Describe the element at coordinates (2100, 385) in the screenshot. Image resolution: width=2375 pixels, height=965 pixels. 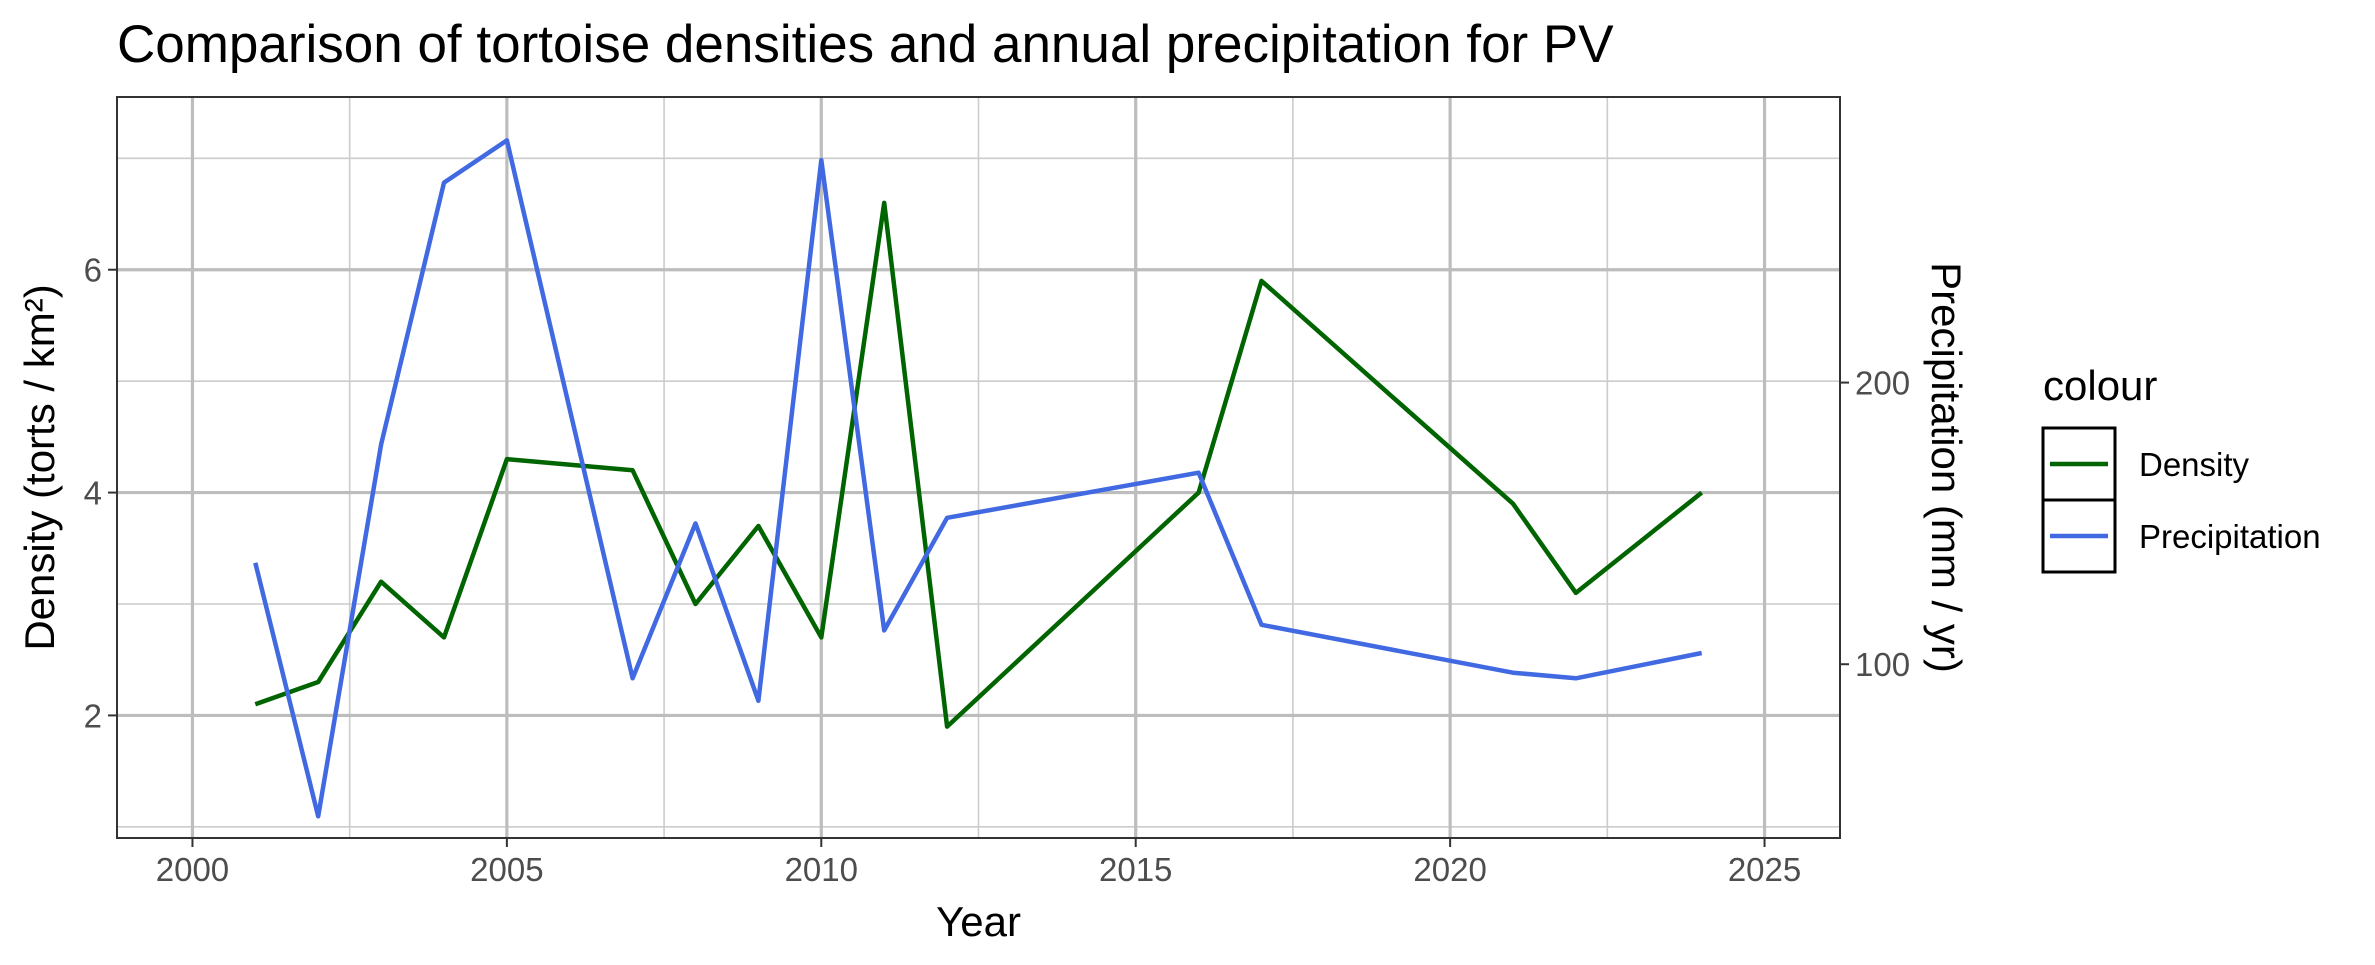
I see `legend-title: colour` at that location.